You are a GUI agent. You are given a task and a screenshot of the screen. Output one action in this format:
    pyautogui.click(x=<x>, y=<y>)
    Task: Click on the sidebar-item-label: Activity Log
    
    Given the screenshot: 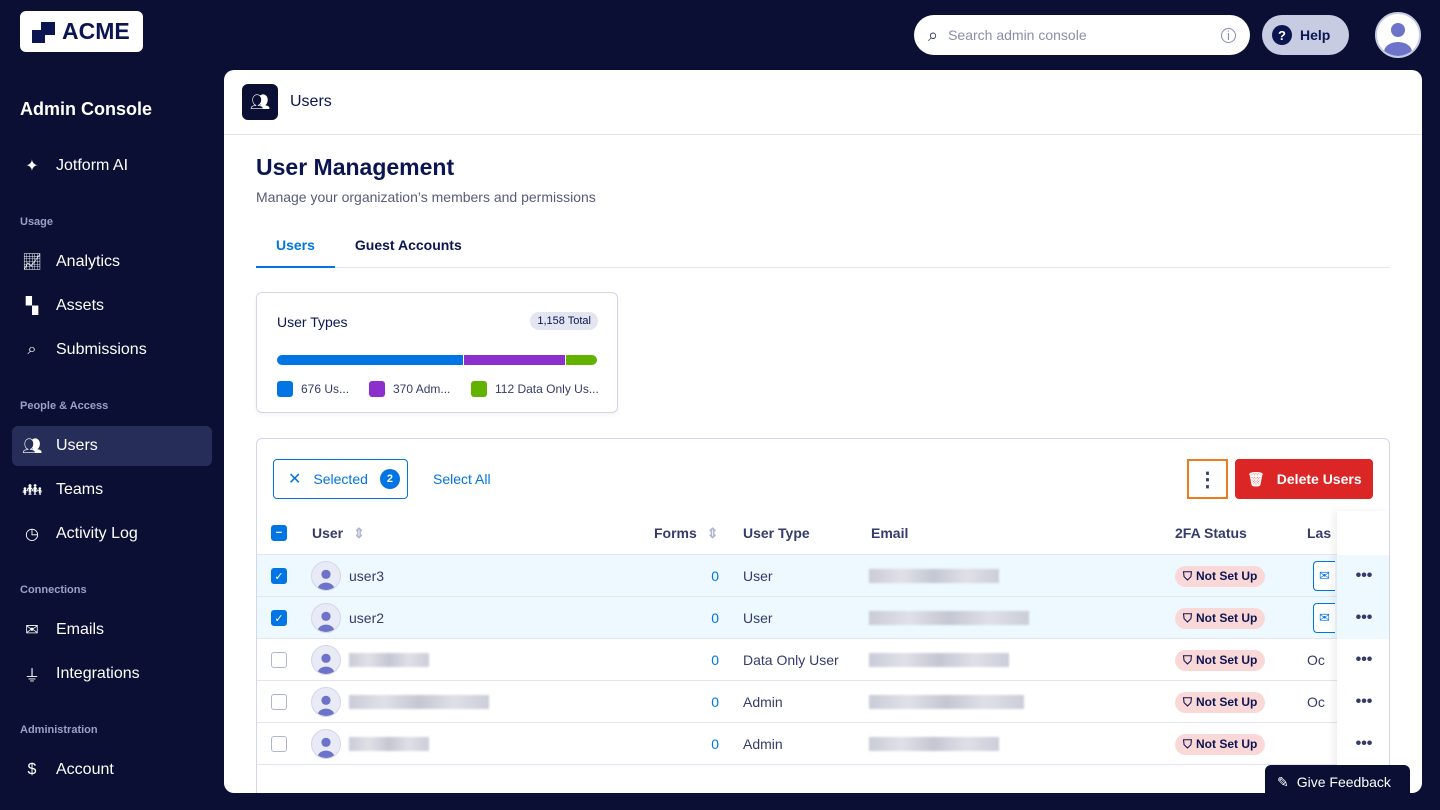 What is the action you would take?
    pyautogui.click(x=97, y=533)
    